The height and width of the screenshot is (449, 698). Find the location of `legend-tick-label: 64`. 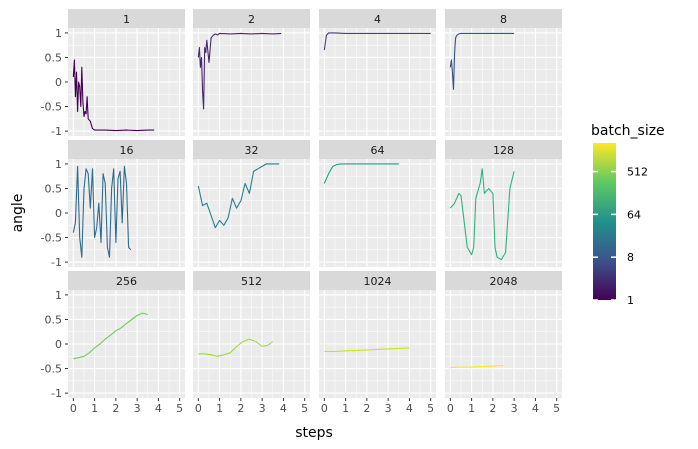

legend-tick-label: 64 is located at coordinates (634, 214).